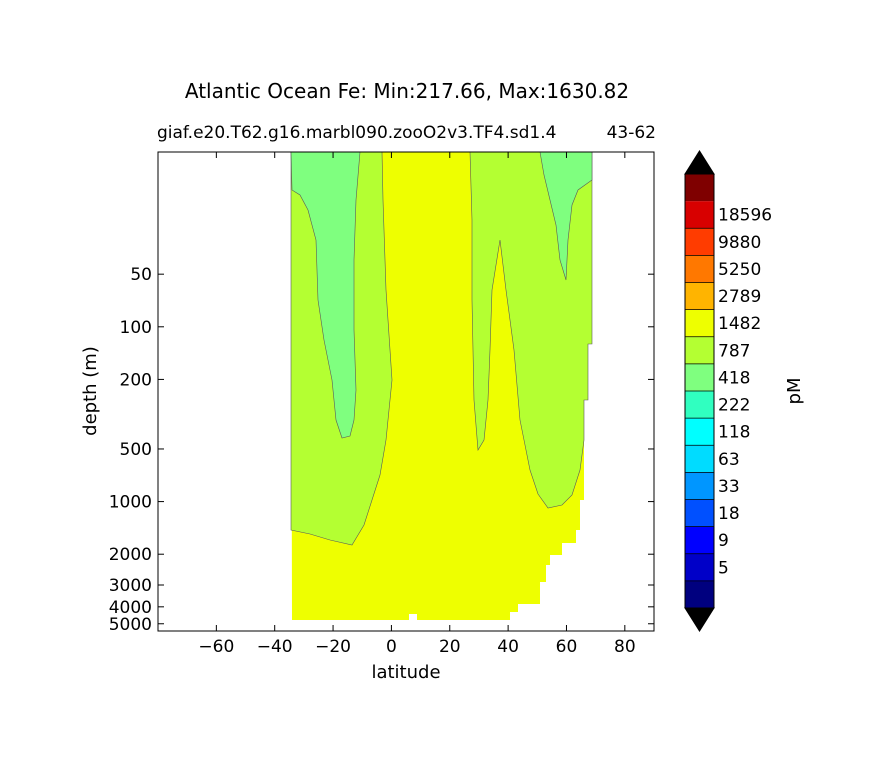  I want to click on colorbar-tick-label: 18, so click(729, 514).